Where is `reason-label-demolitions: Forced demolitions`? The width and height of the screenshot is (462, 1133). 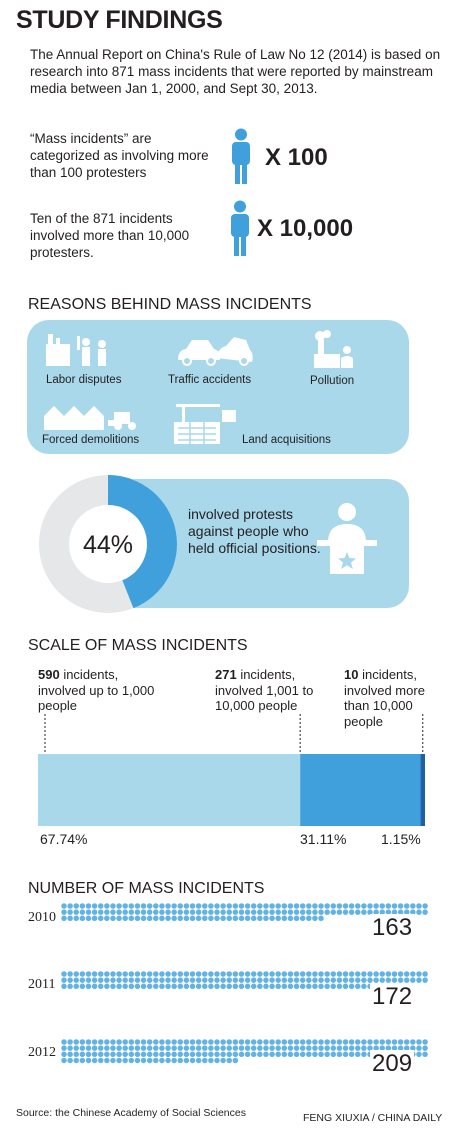
reason-label-demolitions: Forced demolitions is located at coordinates (91, 440).